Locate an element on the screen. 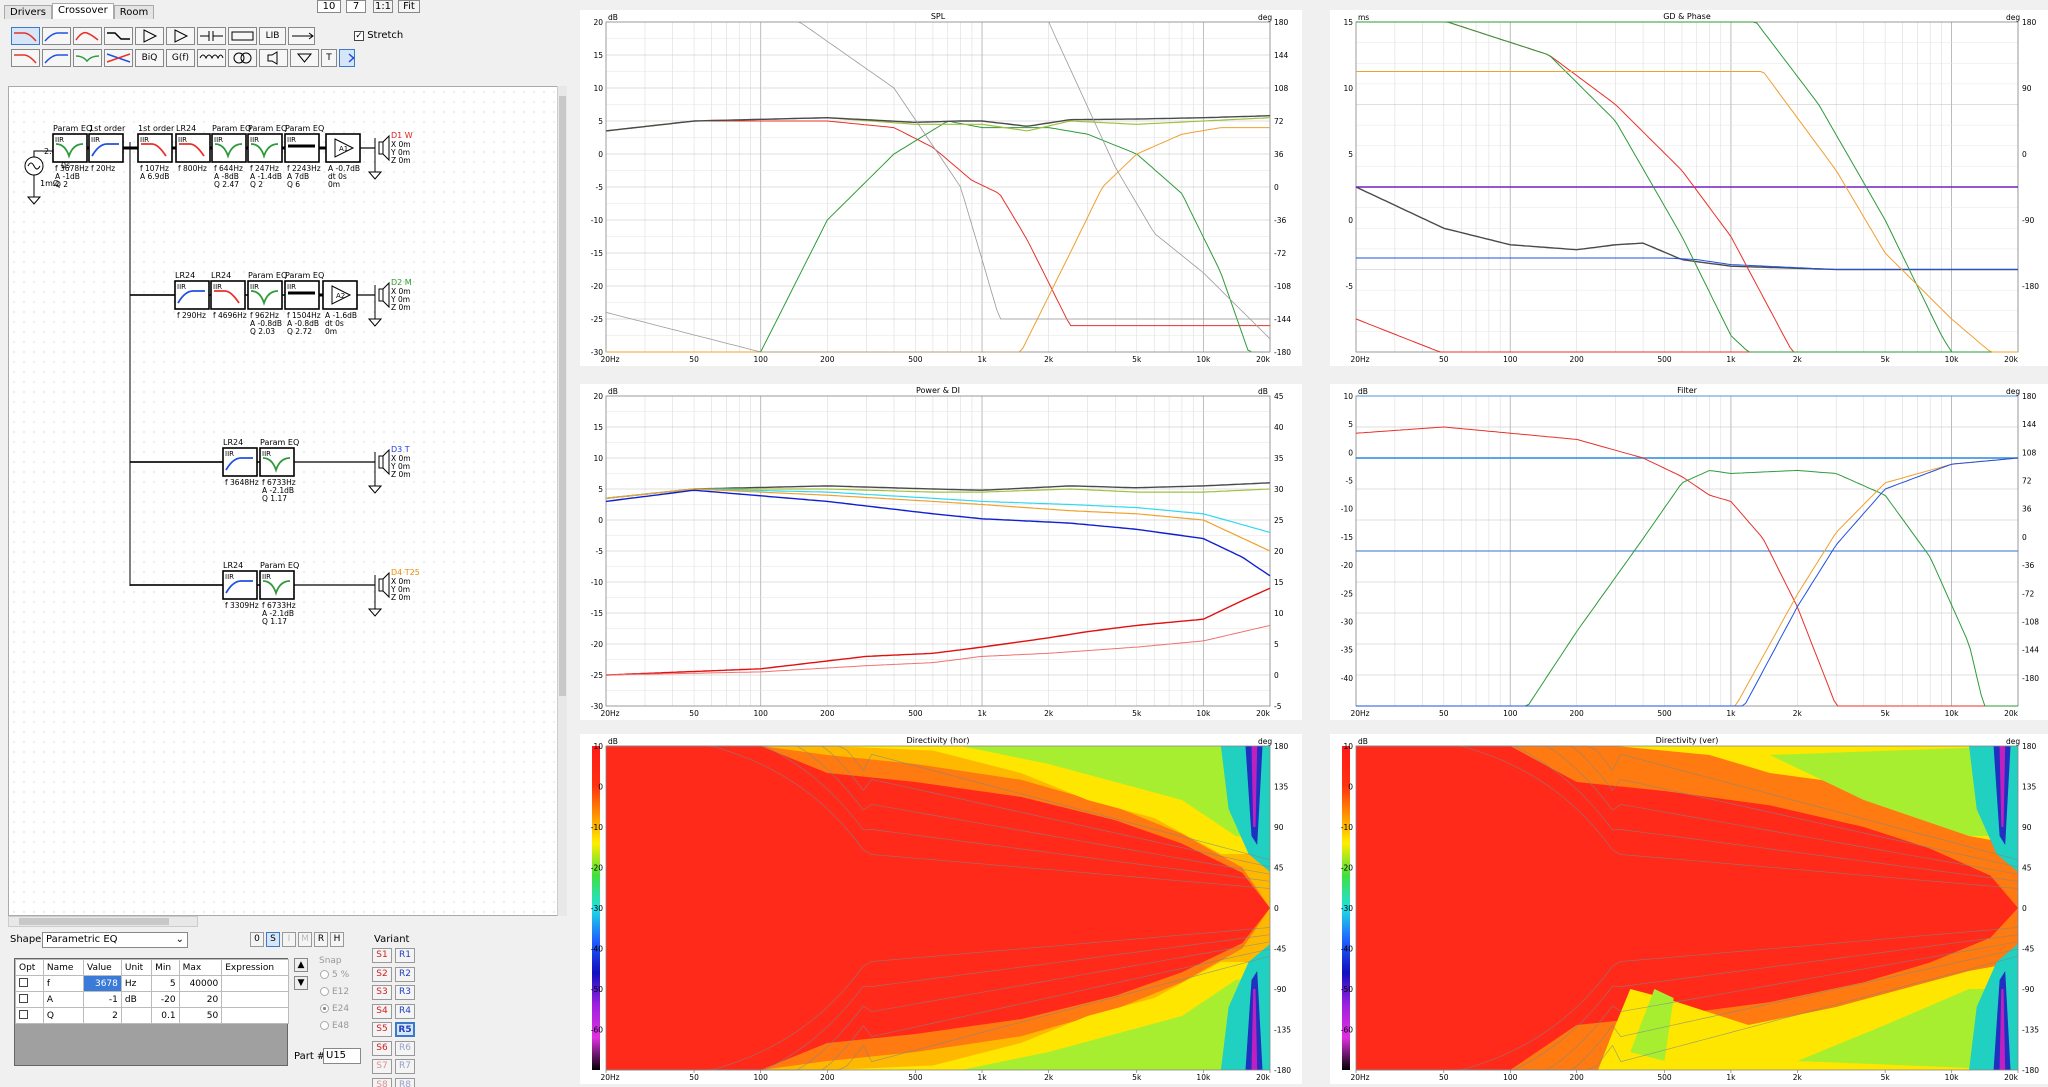 The image size is (2048, 1087). toolbar-notch-red-button is located at coordinates (118, 58).